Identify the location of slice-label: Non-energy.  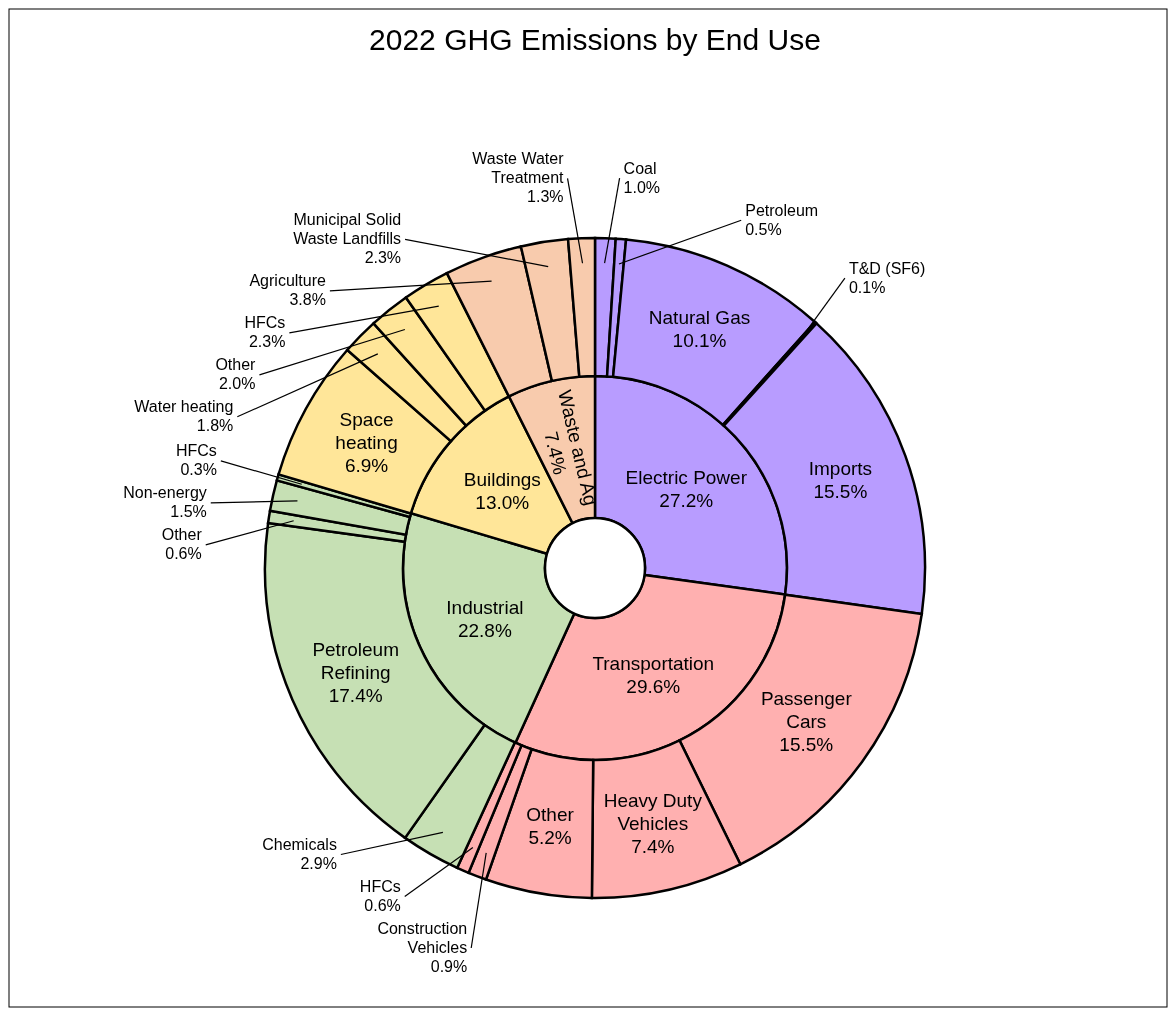
(165, 493).